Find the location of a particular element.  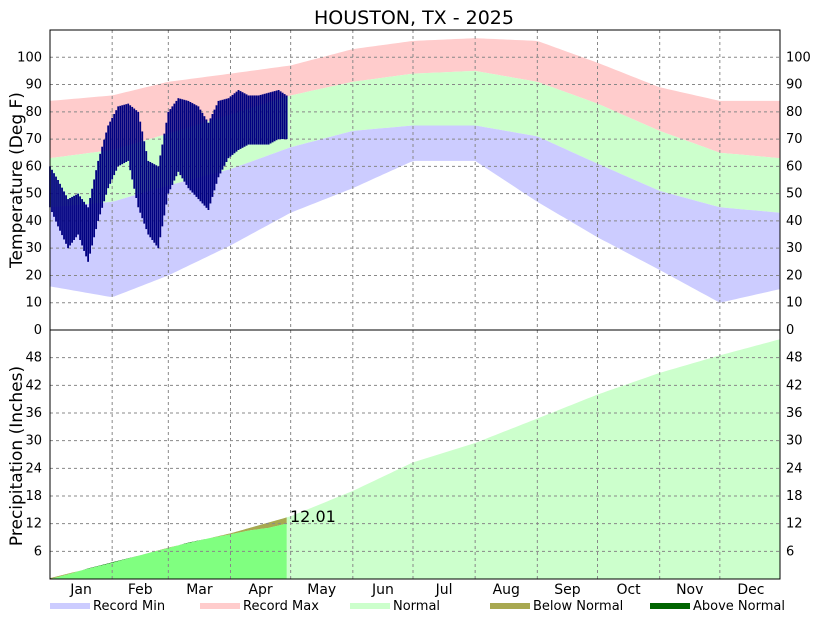

legend-label-record-max: Record Max is located at coordinates (281, 606).